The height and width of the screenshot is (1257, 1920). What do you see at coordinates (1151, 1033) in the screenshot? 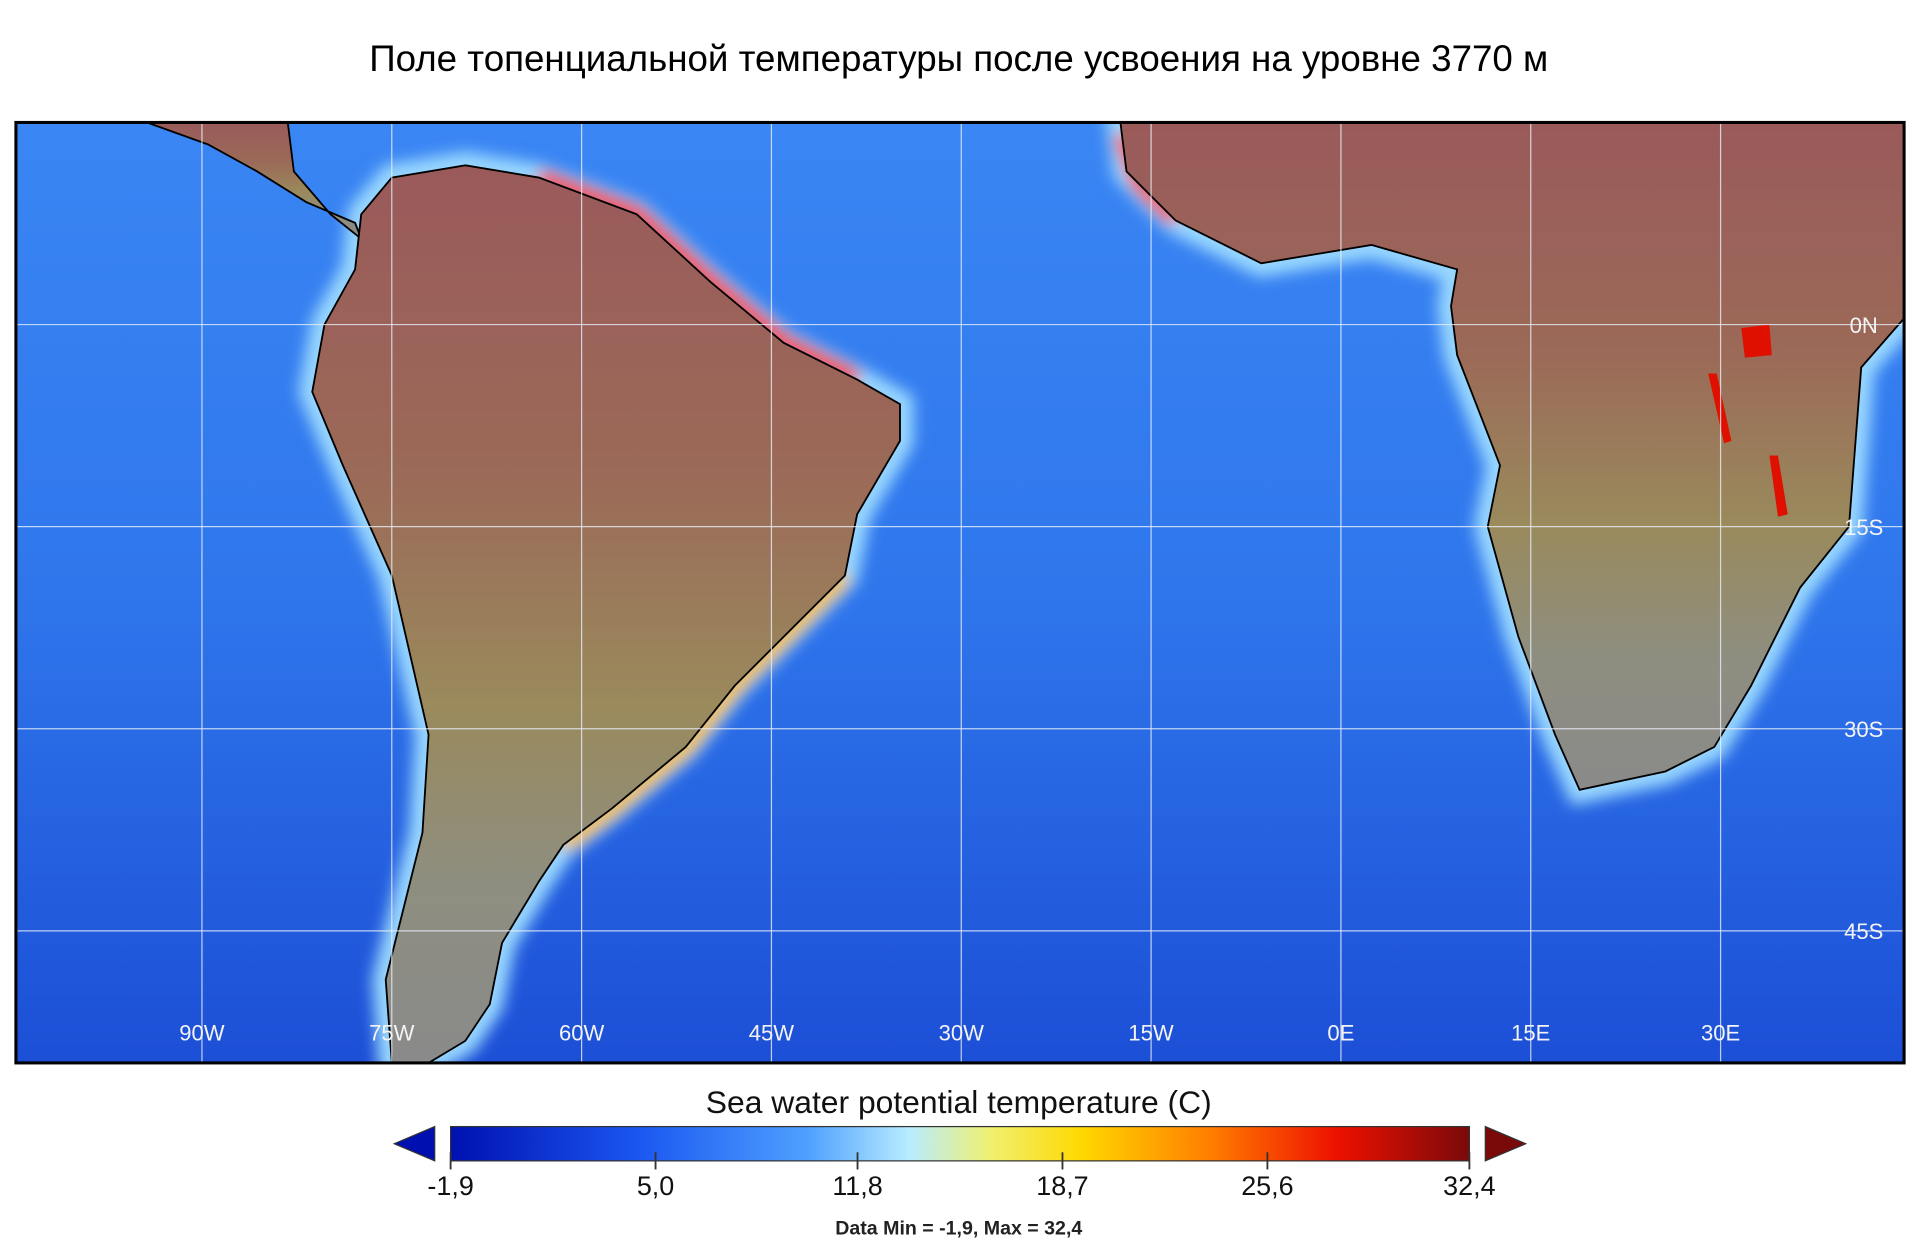
I see `lon-label: 15W` at bounding box center [1151, 1033].